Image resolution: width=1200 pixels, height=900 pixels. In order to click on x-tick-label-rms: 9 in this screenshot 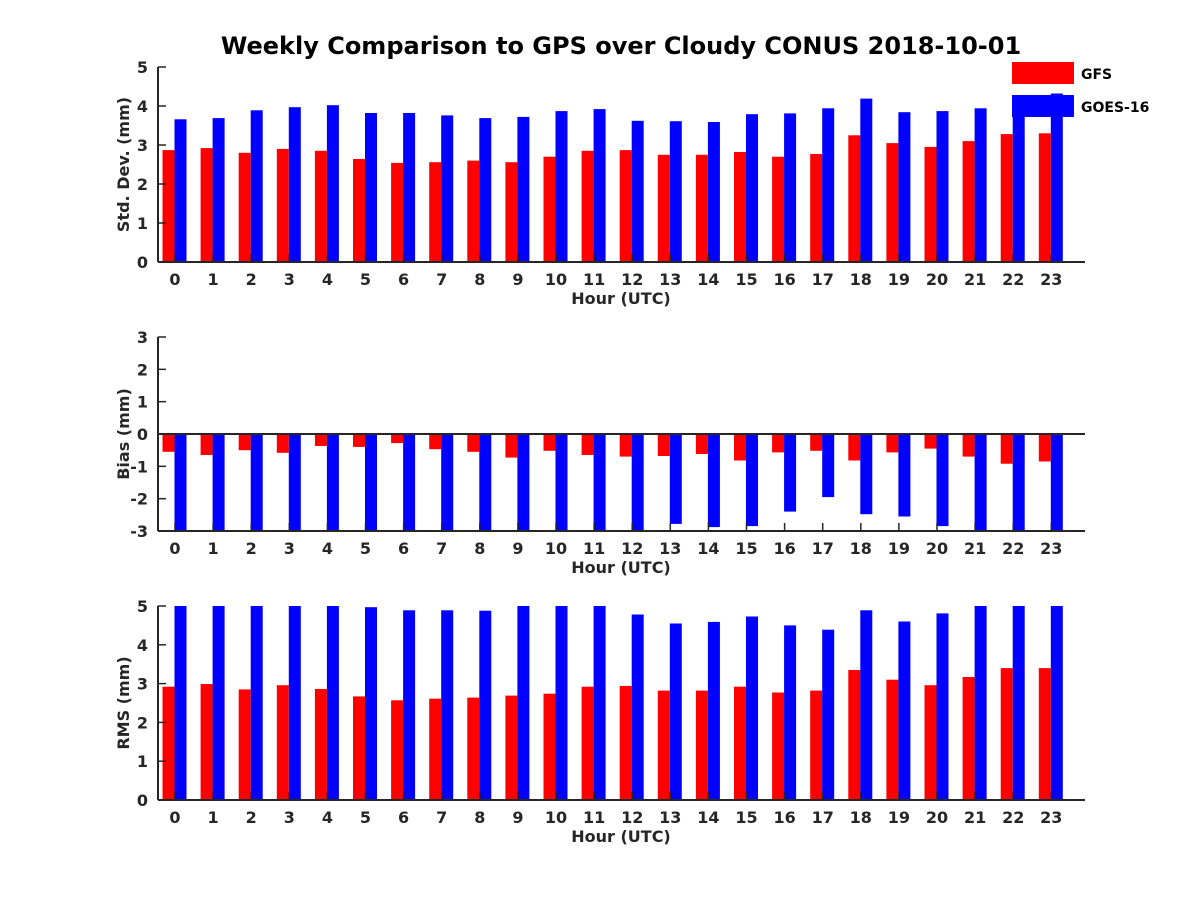, I will do `click(517, 817)`.